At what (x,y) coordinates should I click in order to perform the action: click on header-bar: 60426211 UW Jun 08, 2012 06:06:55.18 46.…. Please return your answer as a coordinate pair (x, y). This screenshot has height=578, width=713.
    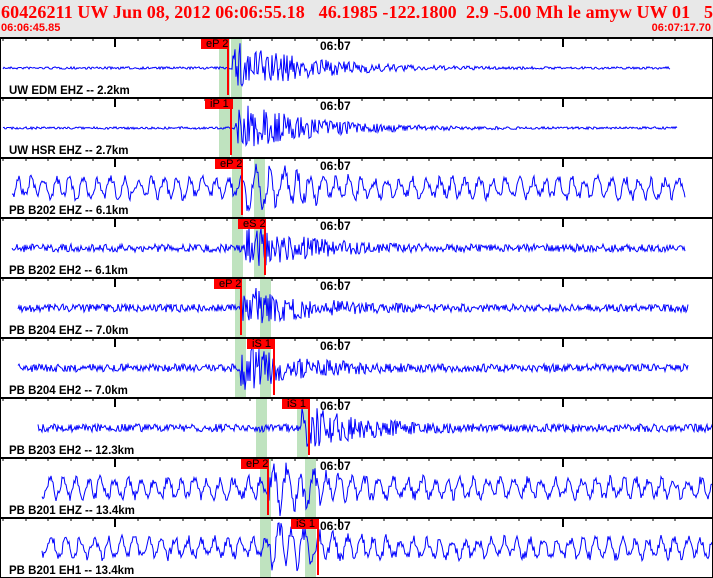
    Looking at the image, I should click on (356, 18).